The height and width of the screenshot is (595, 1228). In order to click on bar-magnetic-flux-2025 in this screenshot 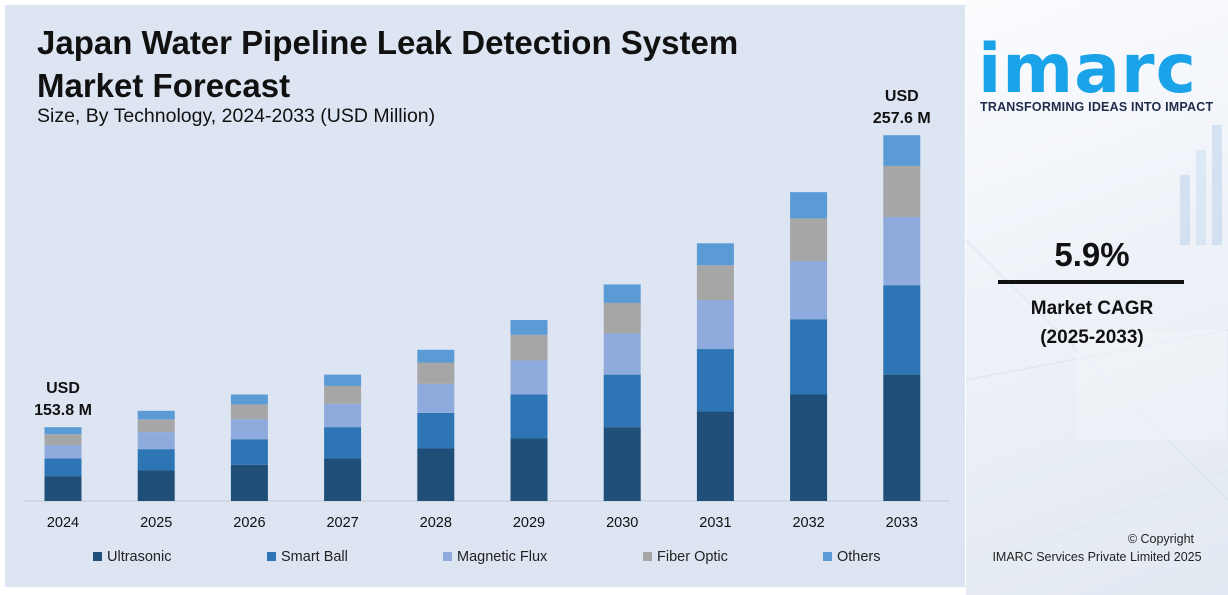, I will do `click(156, 441)`.